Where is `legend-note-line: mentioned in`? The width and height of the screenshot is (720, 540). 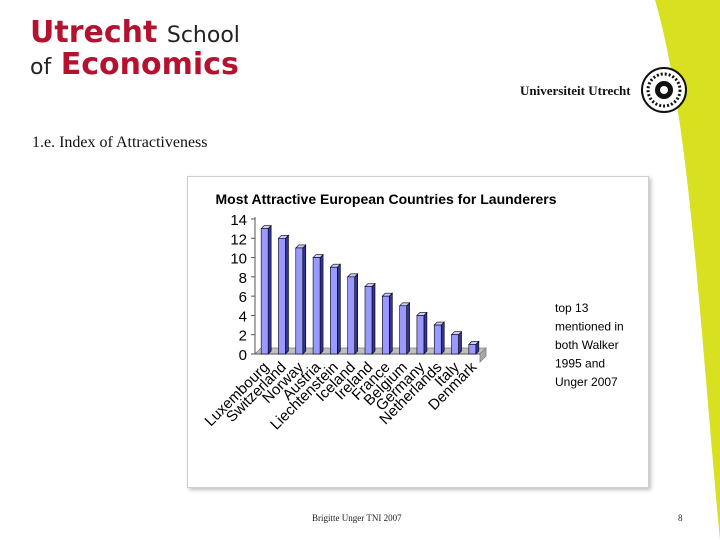 legend-note-line: mentioned in is located at coordinates (589, 327).